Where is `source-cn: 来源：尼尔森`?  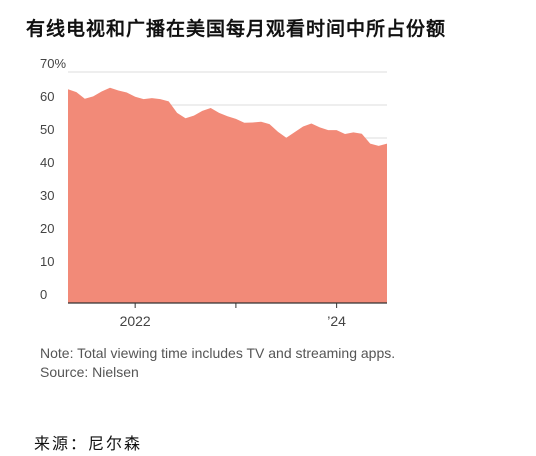
source-cn: 来源：尼尔森 is located at coordinates (88, 443).